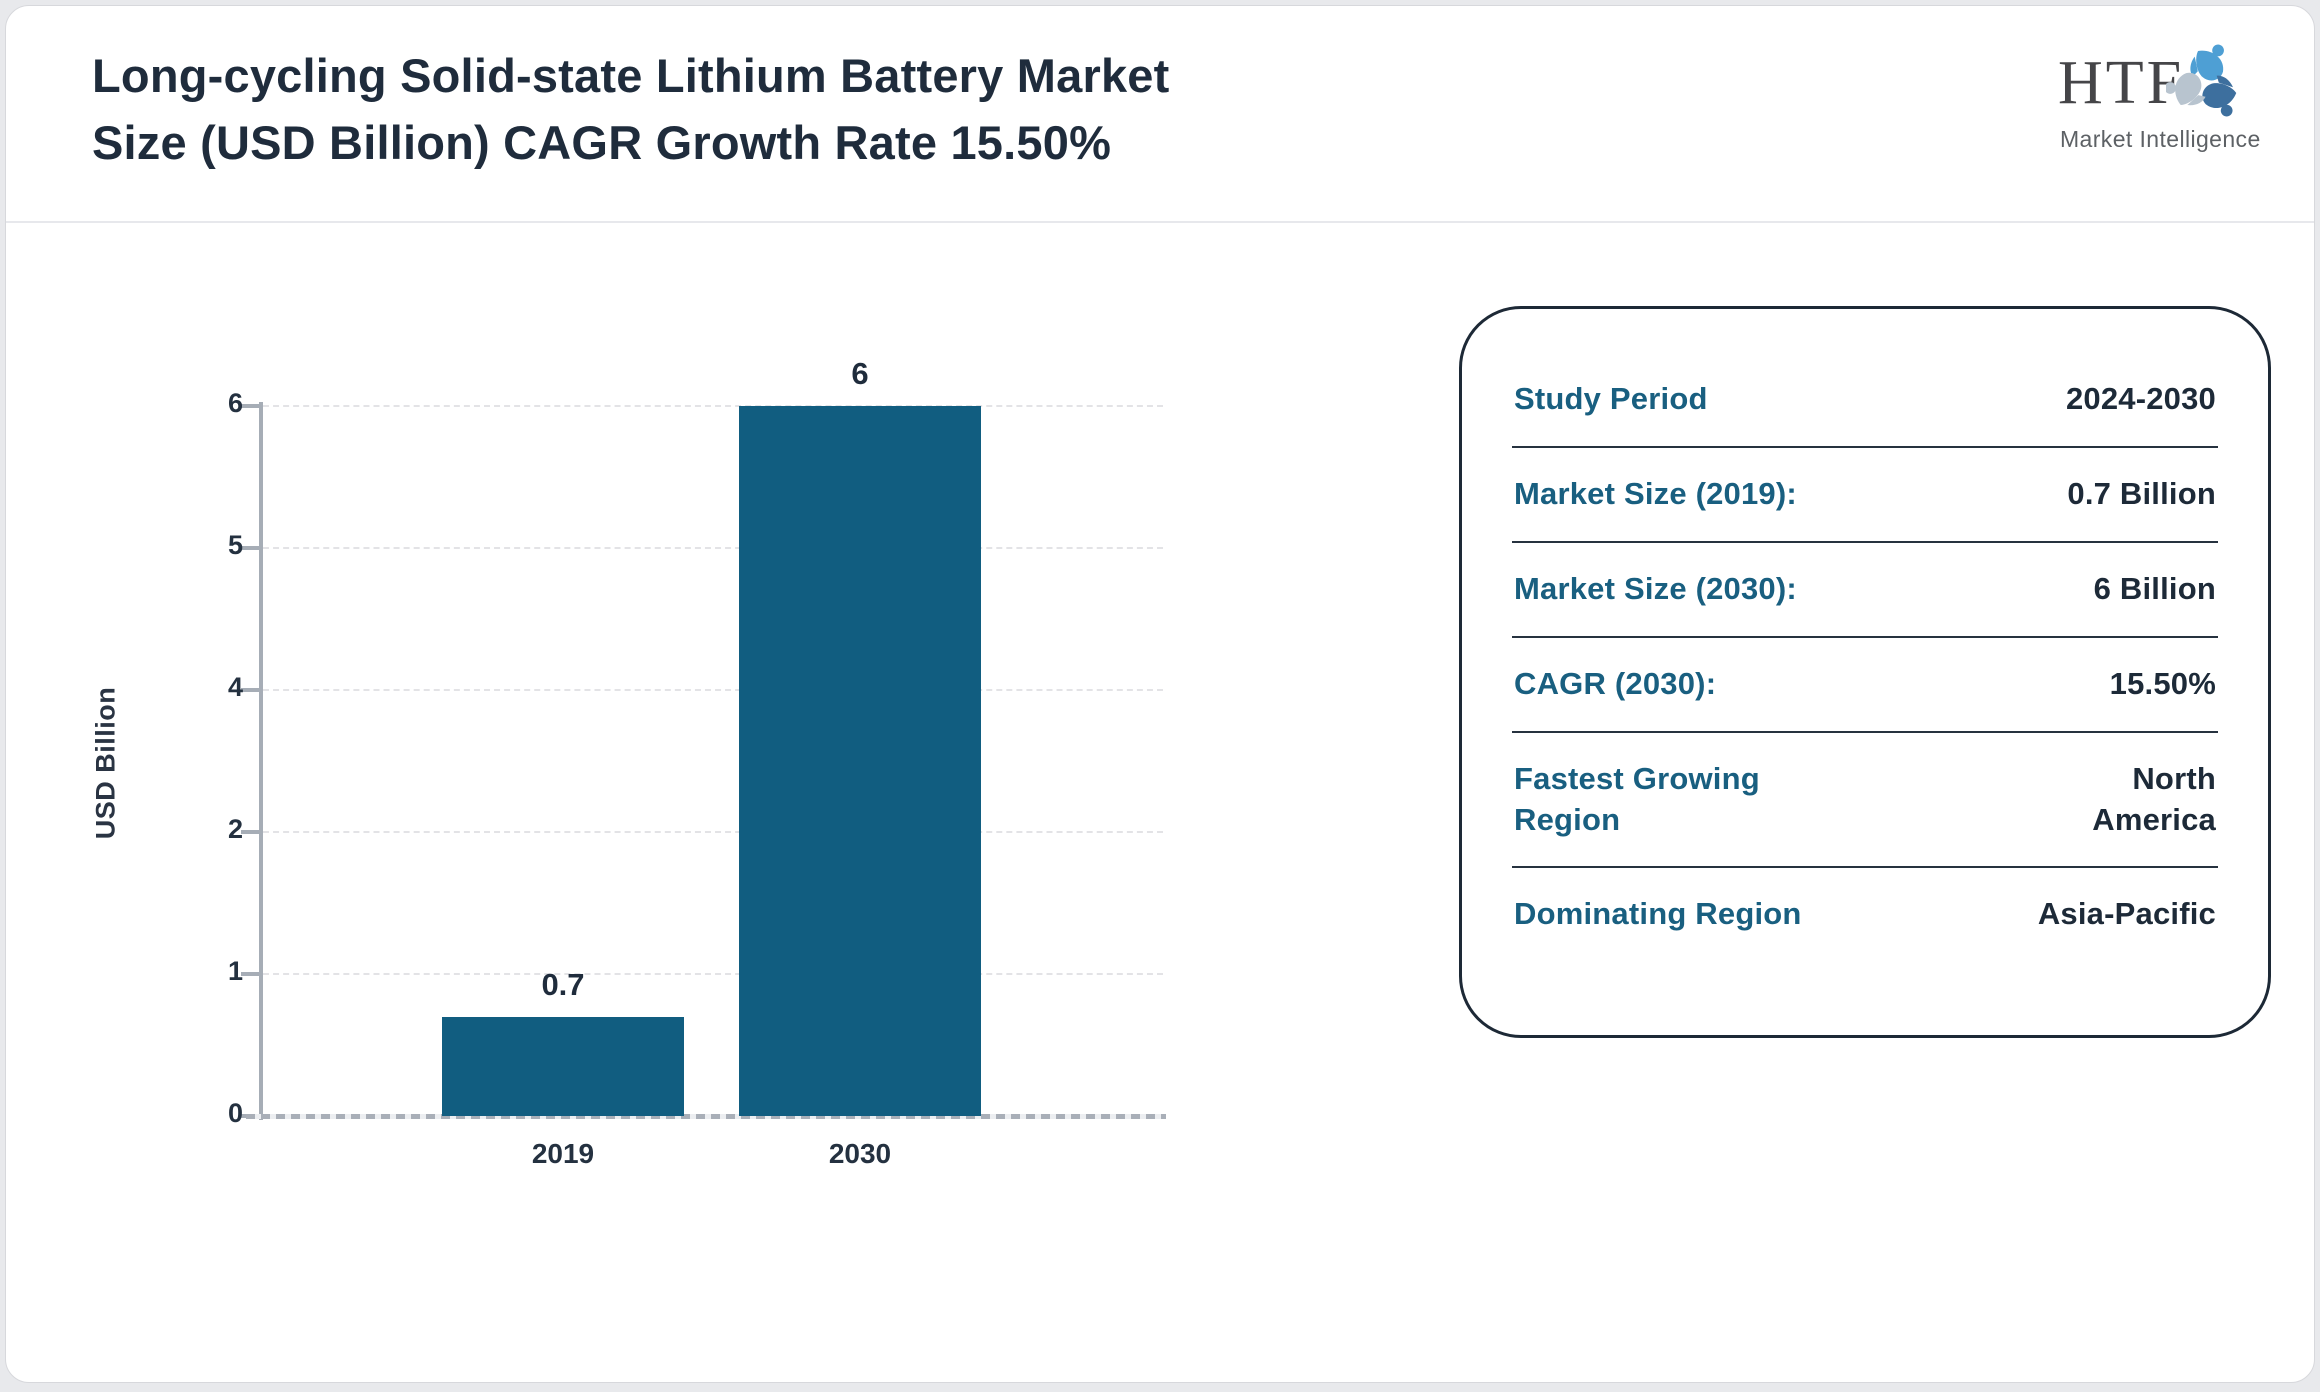 This screenshot has height=1392, width=2320. Describe the element at coordinates (1865, 495) in the screenshot. I see `summary-row-1: Market Size (2019): 0.7 Billion` at that location.